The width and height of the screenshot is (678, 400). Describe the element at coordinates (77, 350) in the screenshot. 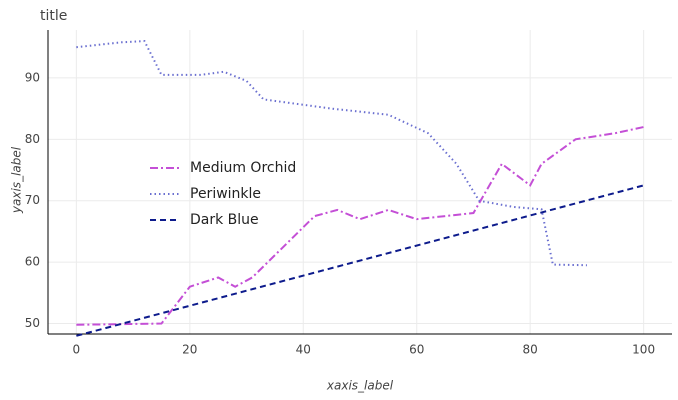

I see `x-tick-label: 0` at that location.